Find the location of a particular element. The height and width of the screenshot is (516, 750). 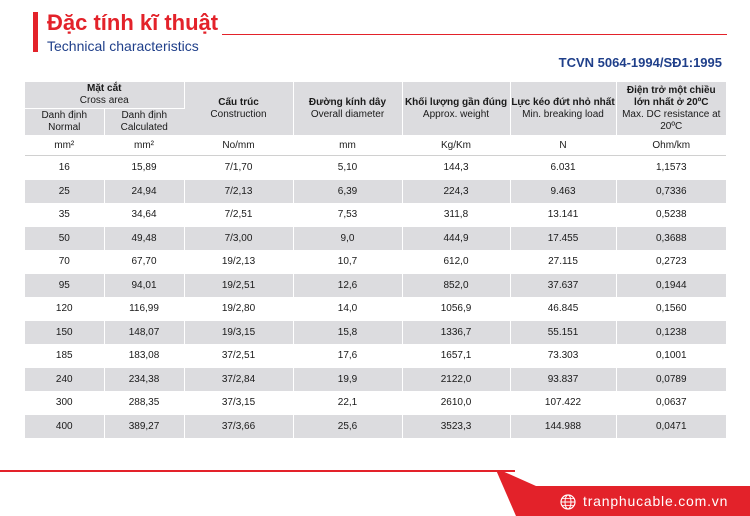

unit-cell: N is located at coordinates (563, 145).